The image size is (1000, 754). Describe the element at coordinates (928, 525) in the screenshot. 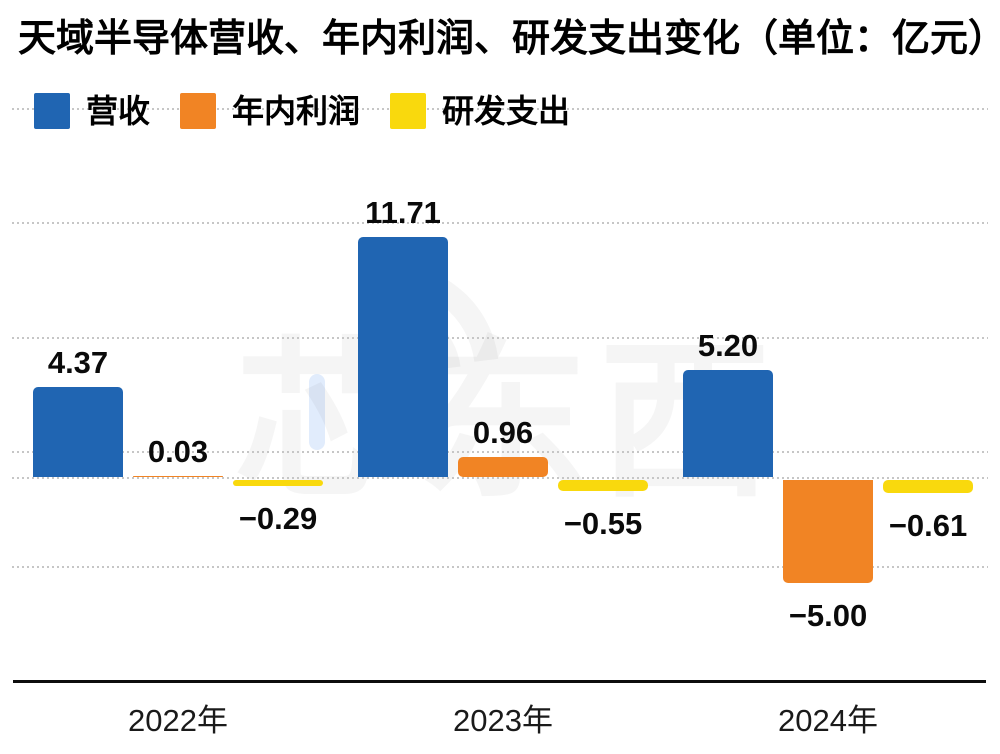

I see `value-label-rnd-2024: −0.61` at that location.